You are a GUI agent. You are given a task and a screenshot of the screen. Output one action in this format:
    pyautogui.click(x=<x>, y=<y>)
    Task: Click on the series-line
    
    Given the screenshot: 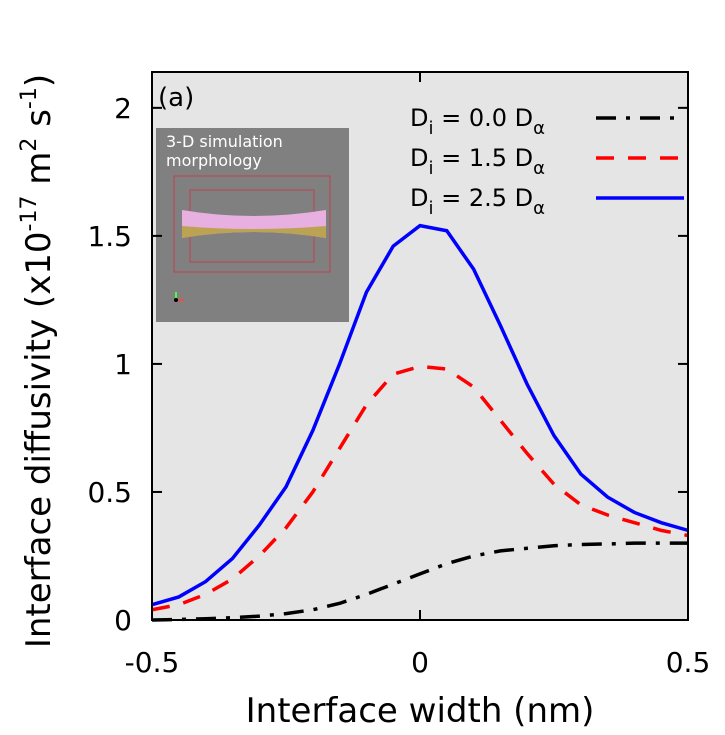 What is the action you would take?
    pyautogui.click(x=419, y=581)
    